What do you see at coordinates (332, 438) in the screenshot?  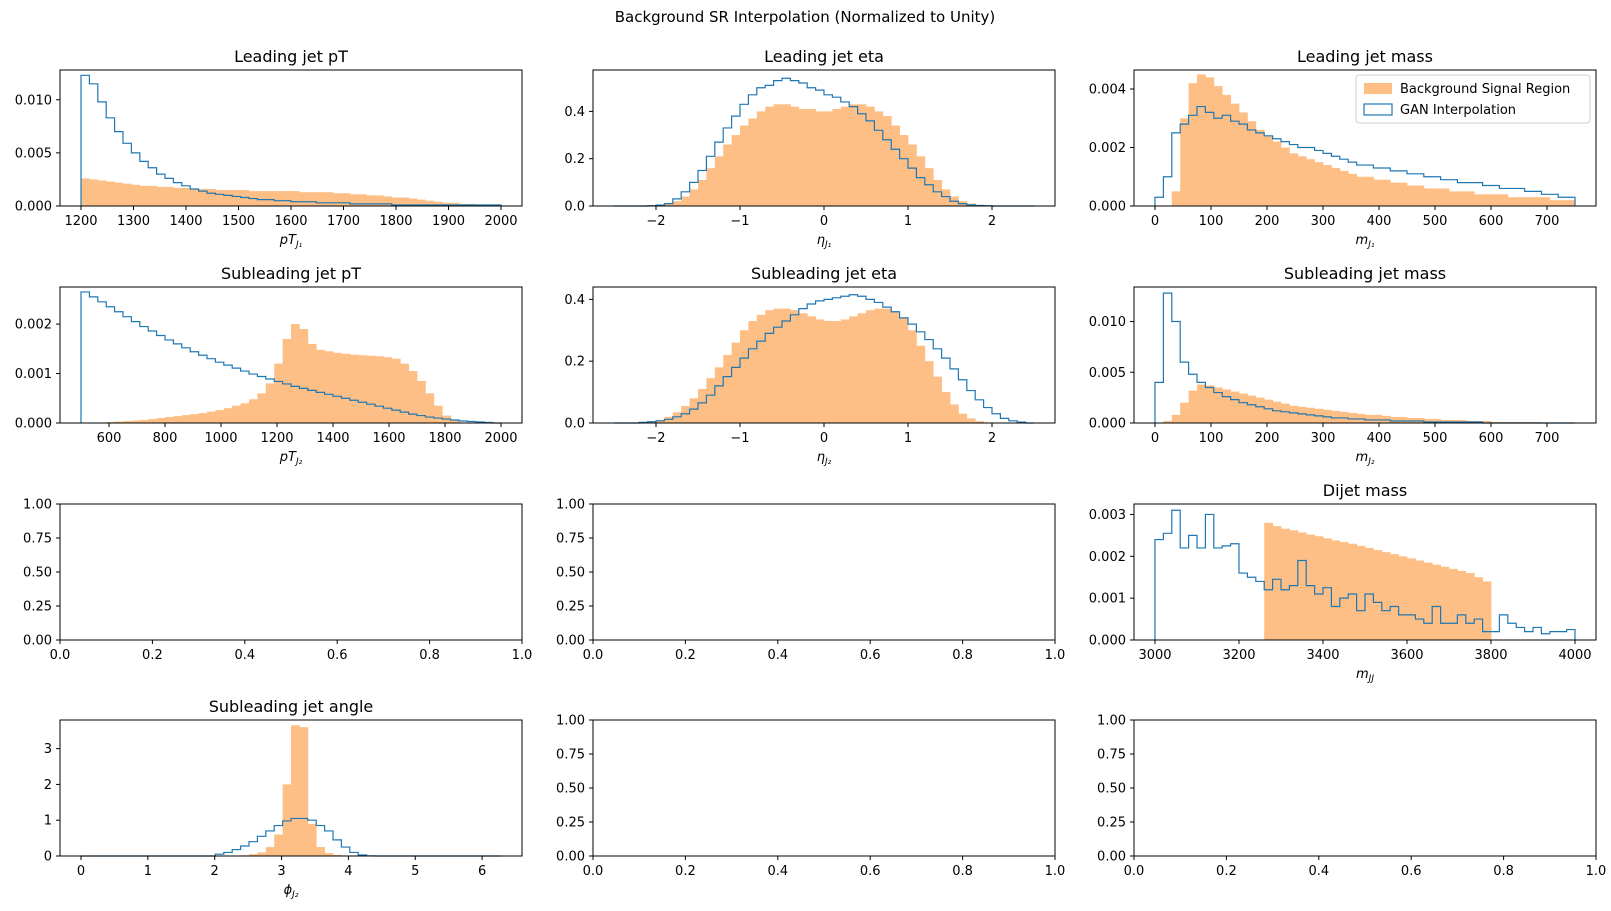 I see `x-tick-label: 1400` at bounding box center [332, 438].